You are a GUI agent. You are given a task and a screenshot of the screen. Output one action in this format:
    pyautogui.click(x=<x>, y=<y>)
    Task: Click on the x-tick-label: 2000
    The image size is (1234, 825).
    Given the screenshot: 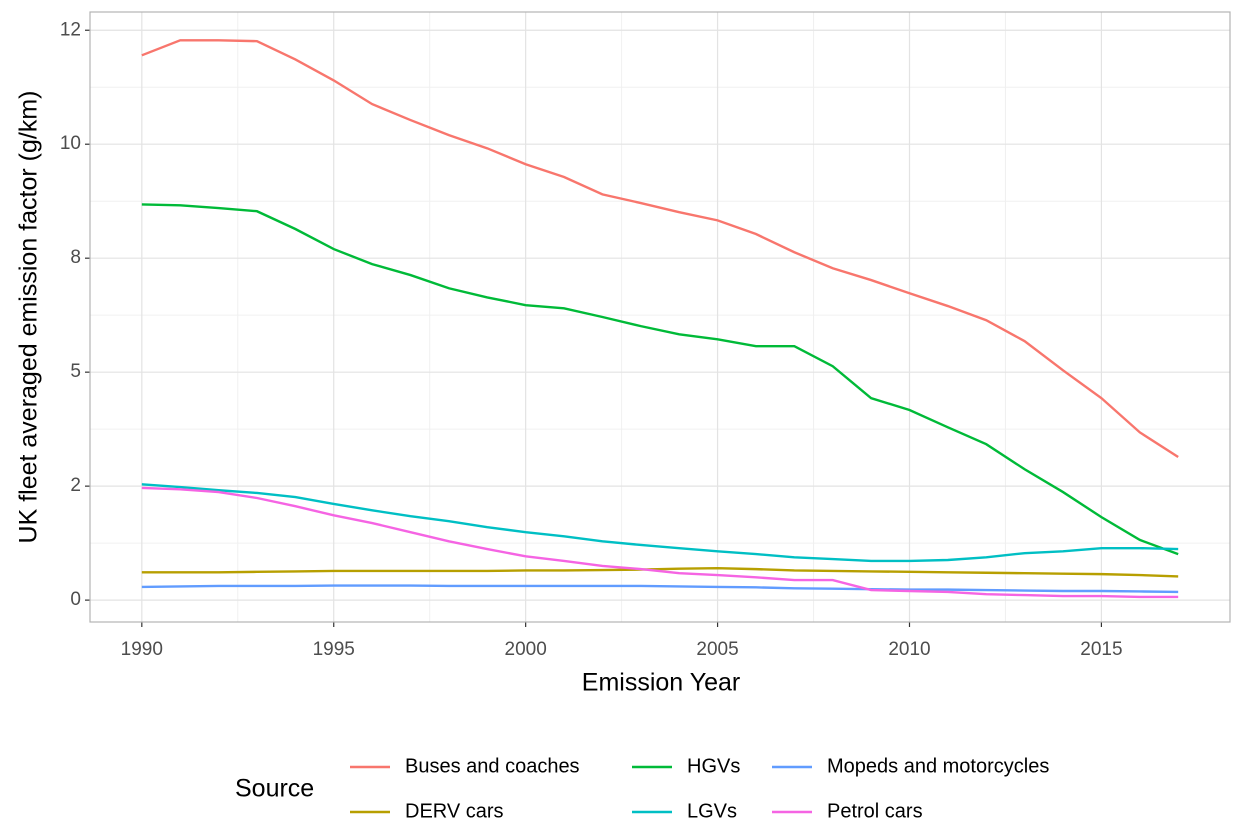 What is the action you would take?
    pyautogui.click(x=526, y=649)
    